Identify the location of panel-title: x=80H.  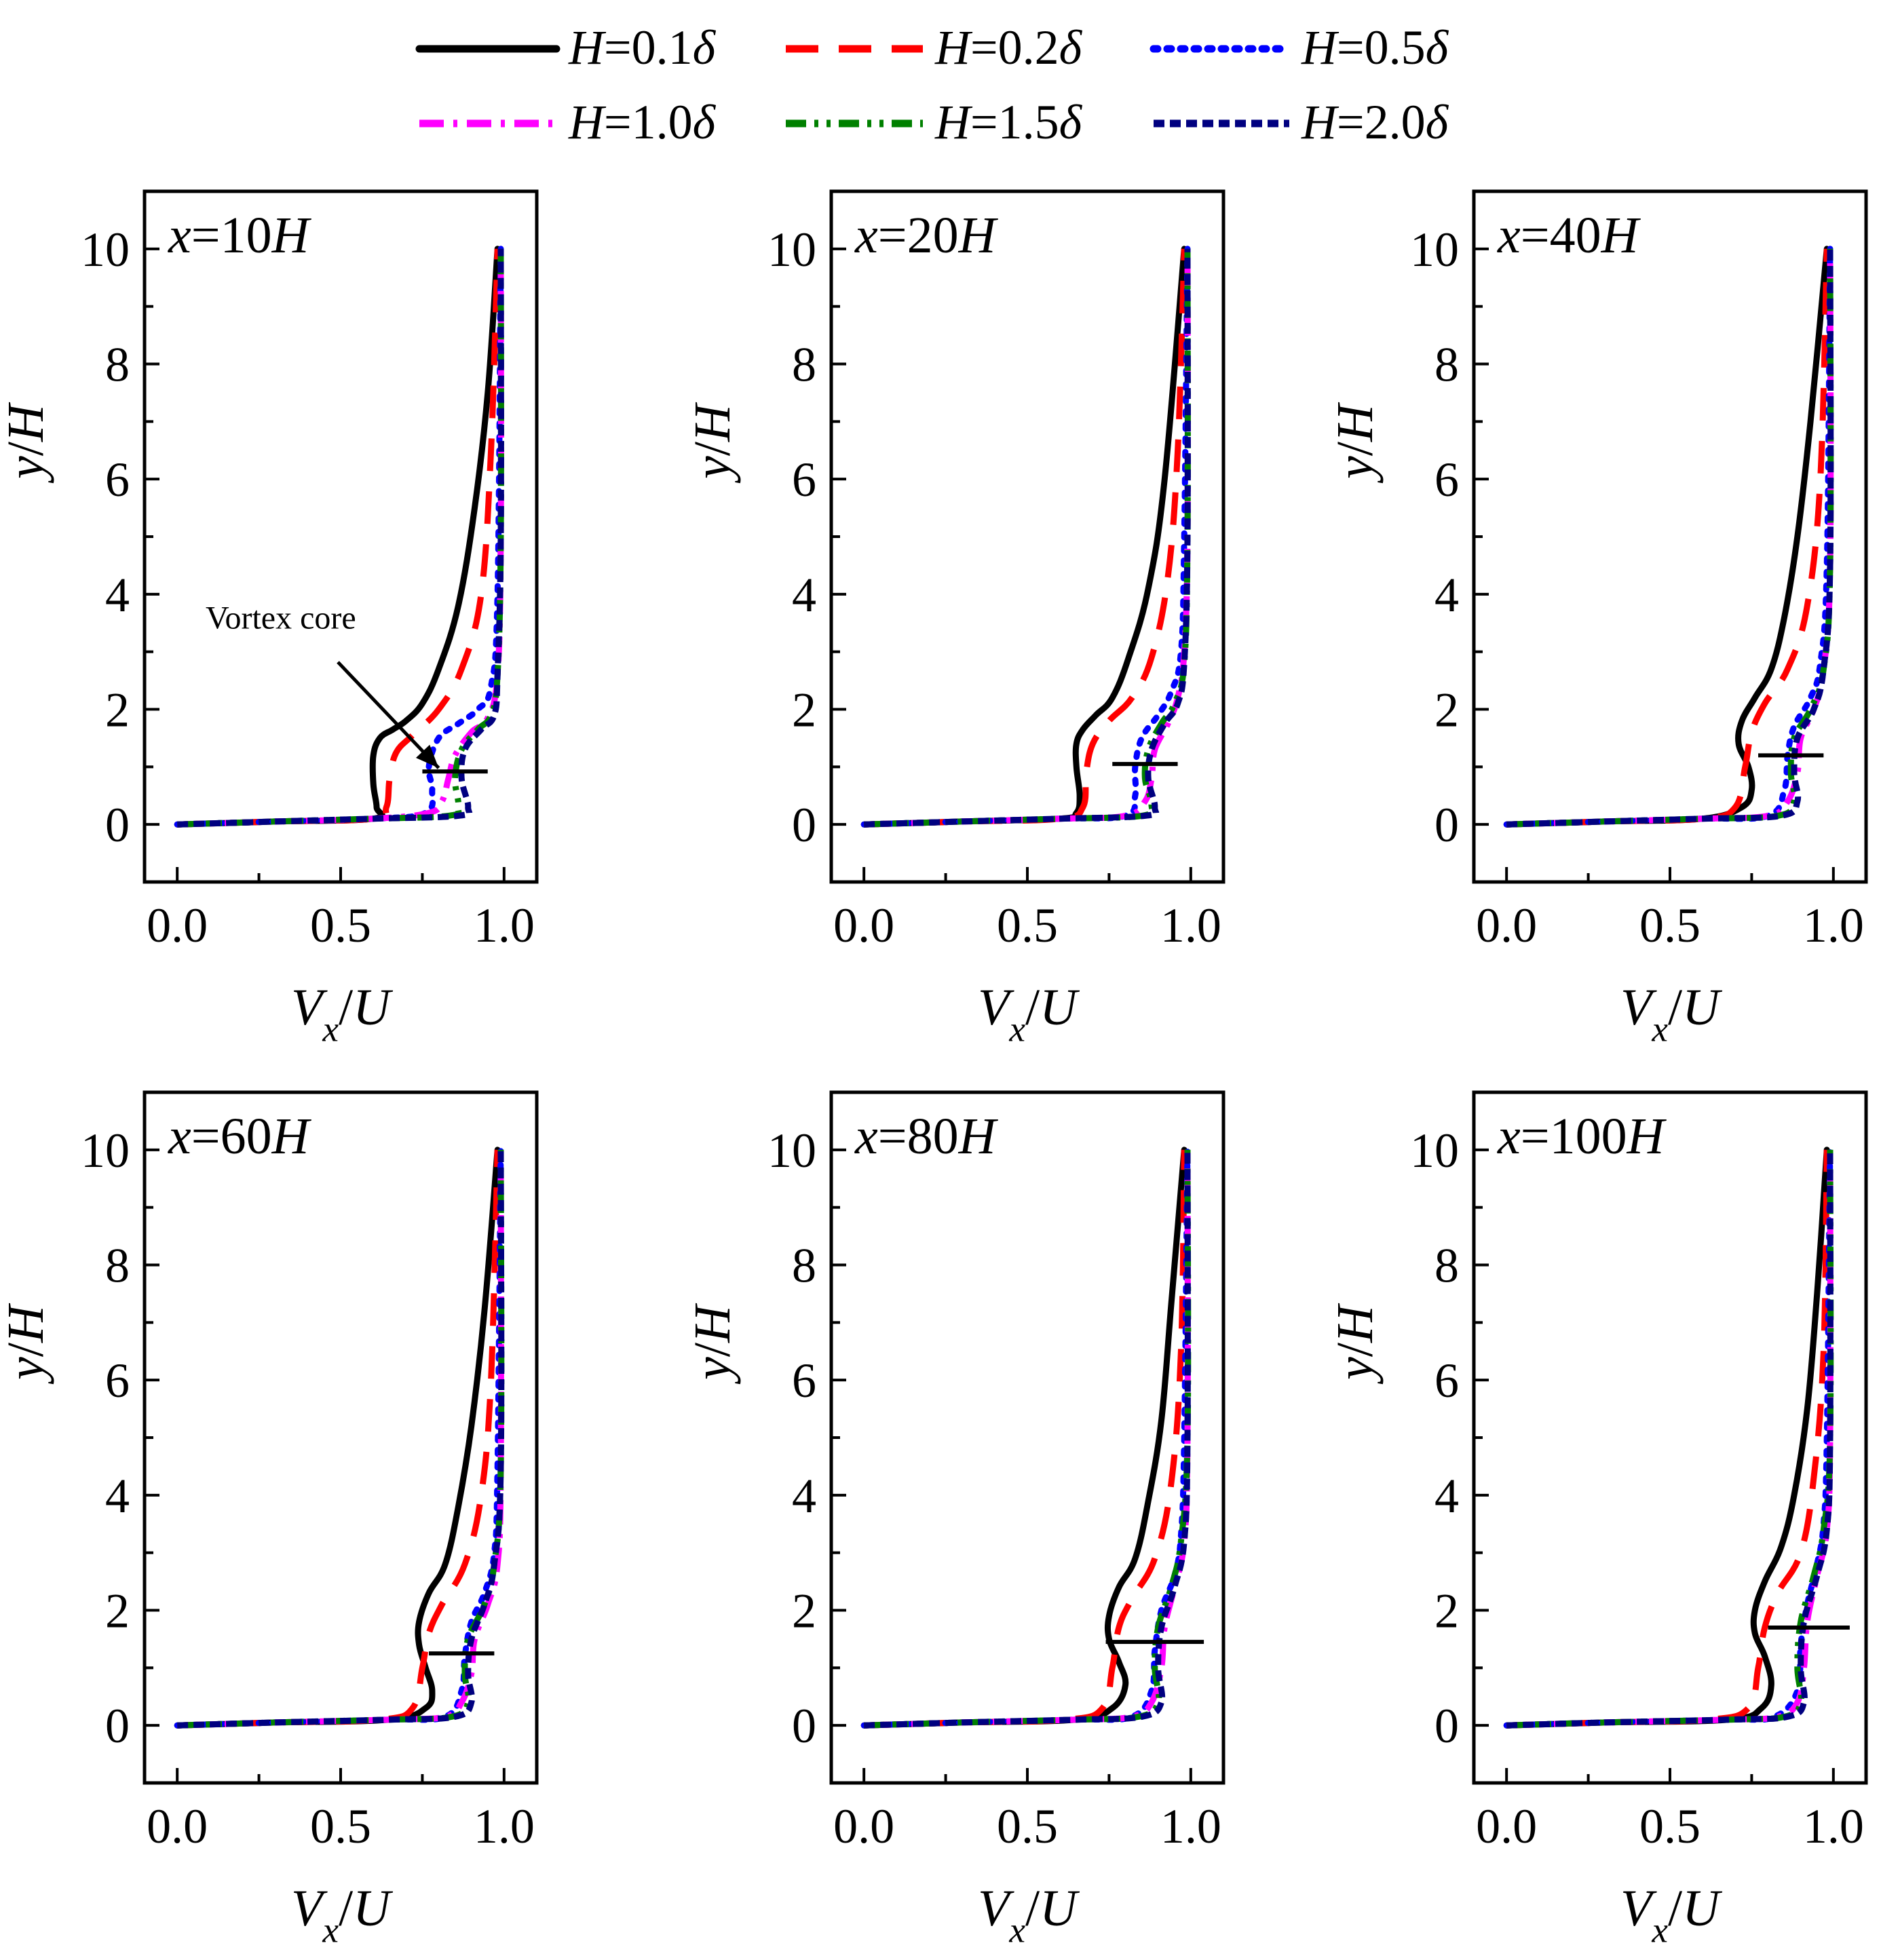
(926, 1136).